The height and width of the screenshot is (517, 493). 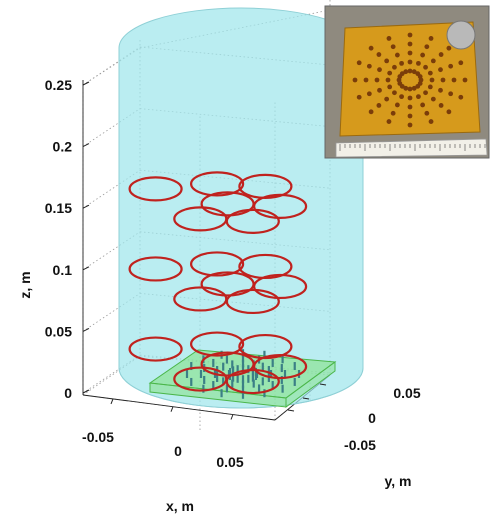 I want to click on x-tick-label: -0.05, so click(x=98, y=437).